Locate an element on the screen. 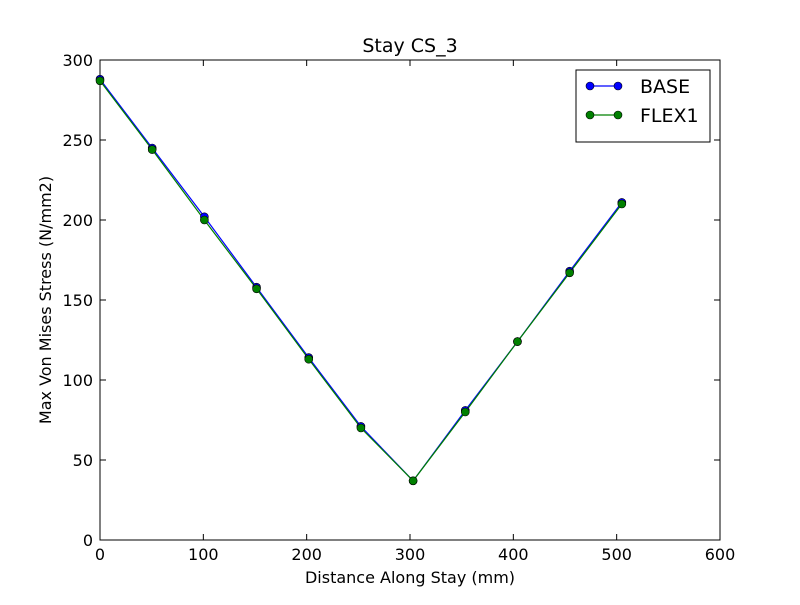  x-tick-label: 500 is located at coordinates (616, 554).